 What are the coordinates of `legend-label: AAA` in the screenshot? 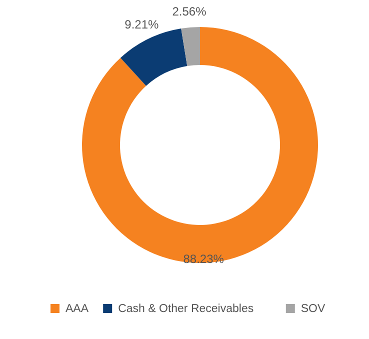 It's located at (77, 309).